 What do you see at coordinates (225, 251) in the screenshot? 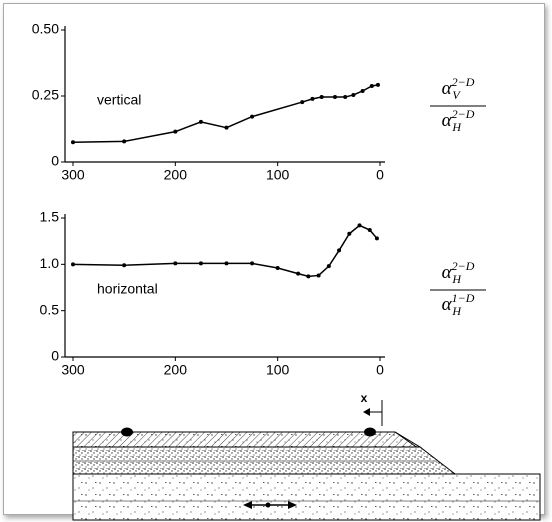
I see `line` at bounding box center [225, 251].